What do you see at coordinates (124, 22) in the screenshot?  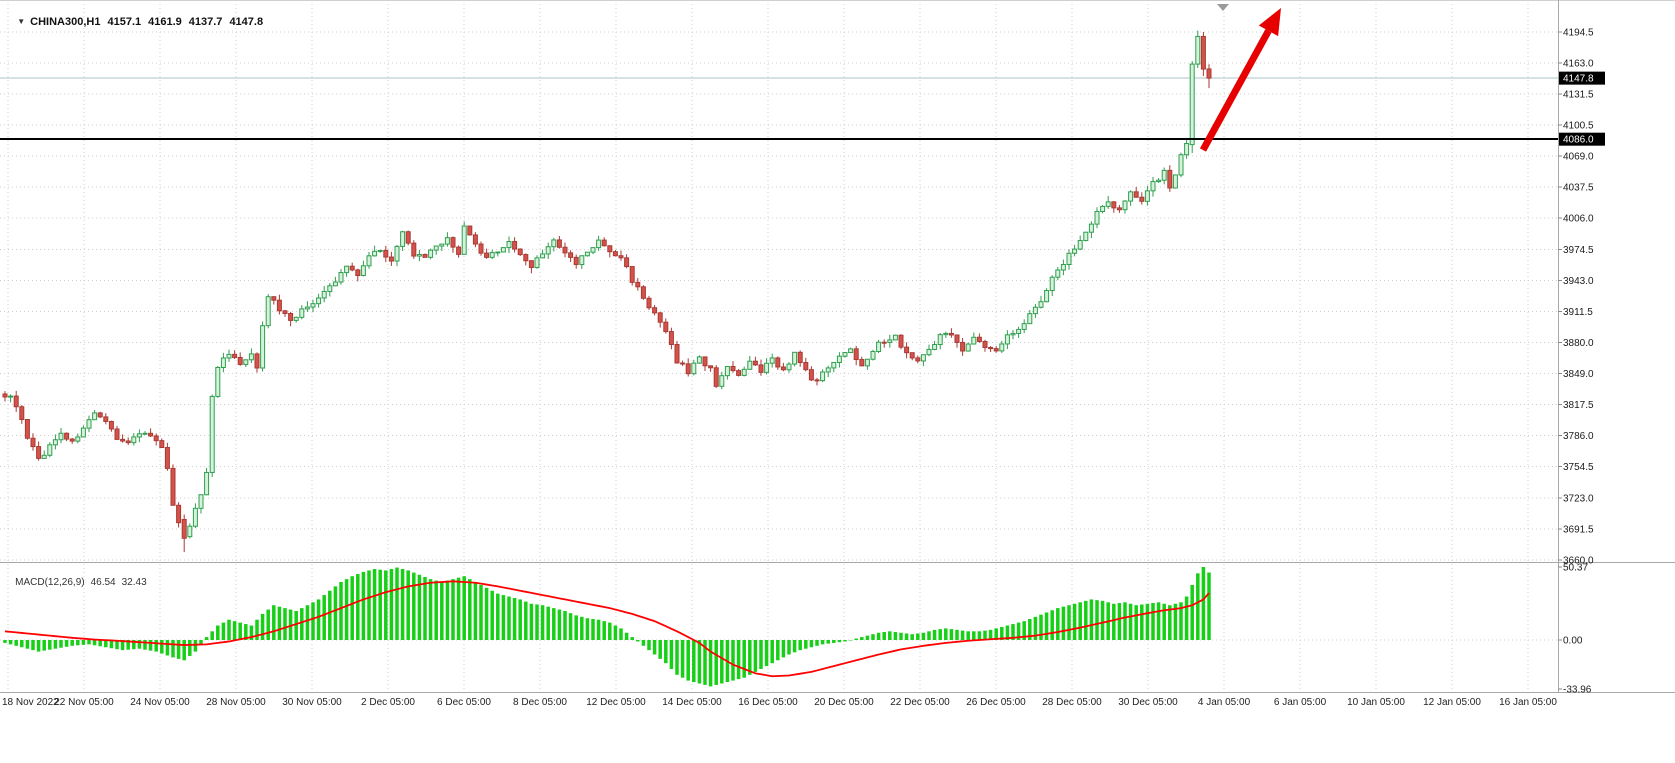 I see `ohlc-open-value: 4157.1` at bounding box center [124, 22].